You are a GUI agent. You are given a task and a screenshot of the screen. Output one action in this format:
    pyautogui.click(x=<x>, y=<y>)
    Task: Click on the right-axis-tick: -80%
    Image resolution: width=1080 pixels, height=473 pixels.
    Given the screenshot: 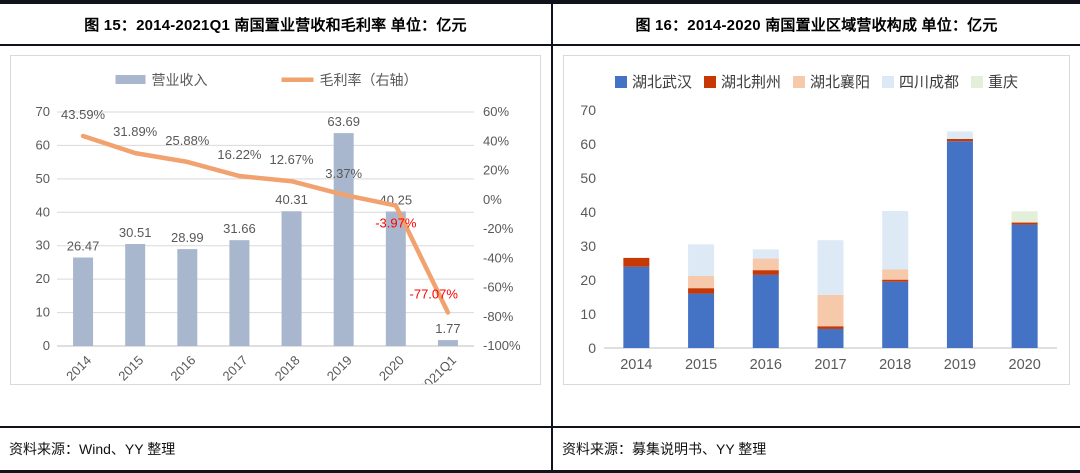 What is the action you would take?
    pyautogui.click(x=498, y=316)
    